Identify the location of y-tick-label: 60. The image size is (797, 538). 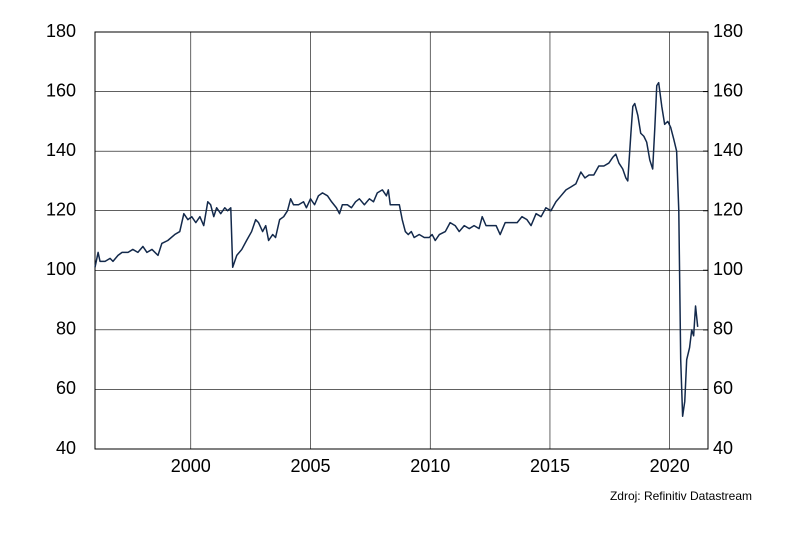
(66, 388).